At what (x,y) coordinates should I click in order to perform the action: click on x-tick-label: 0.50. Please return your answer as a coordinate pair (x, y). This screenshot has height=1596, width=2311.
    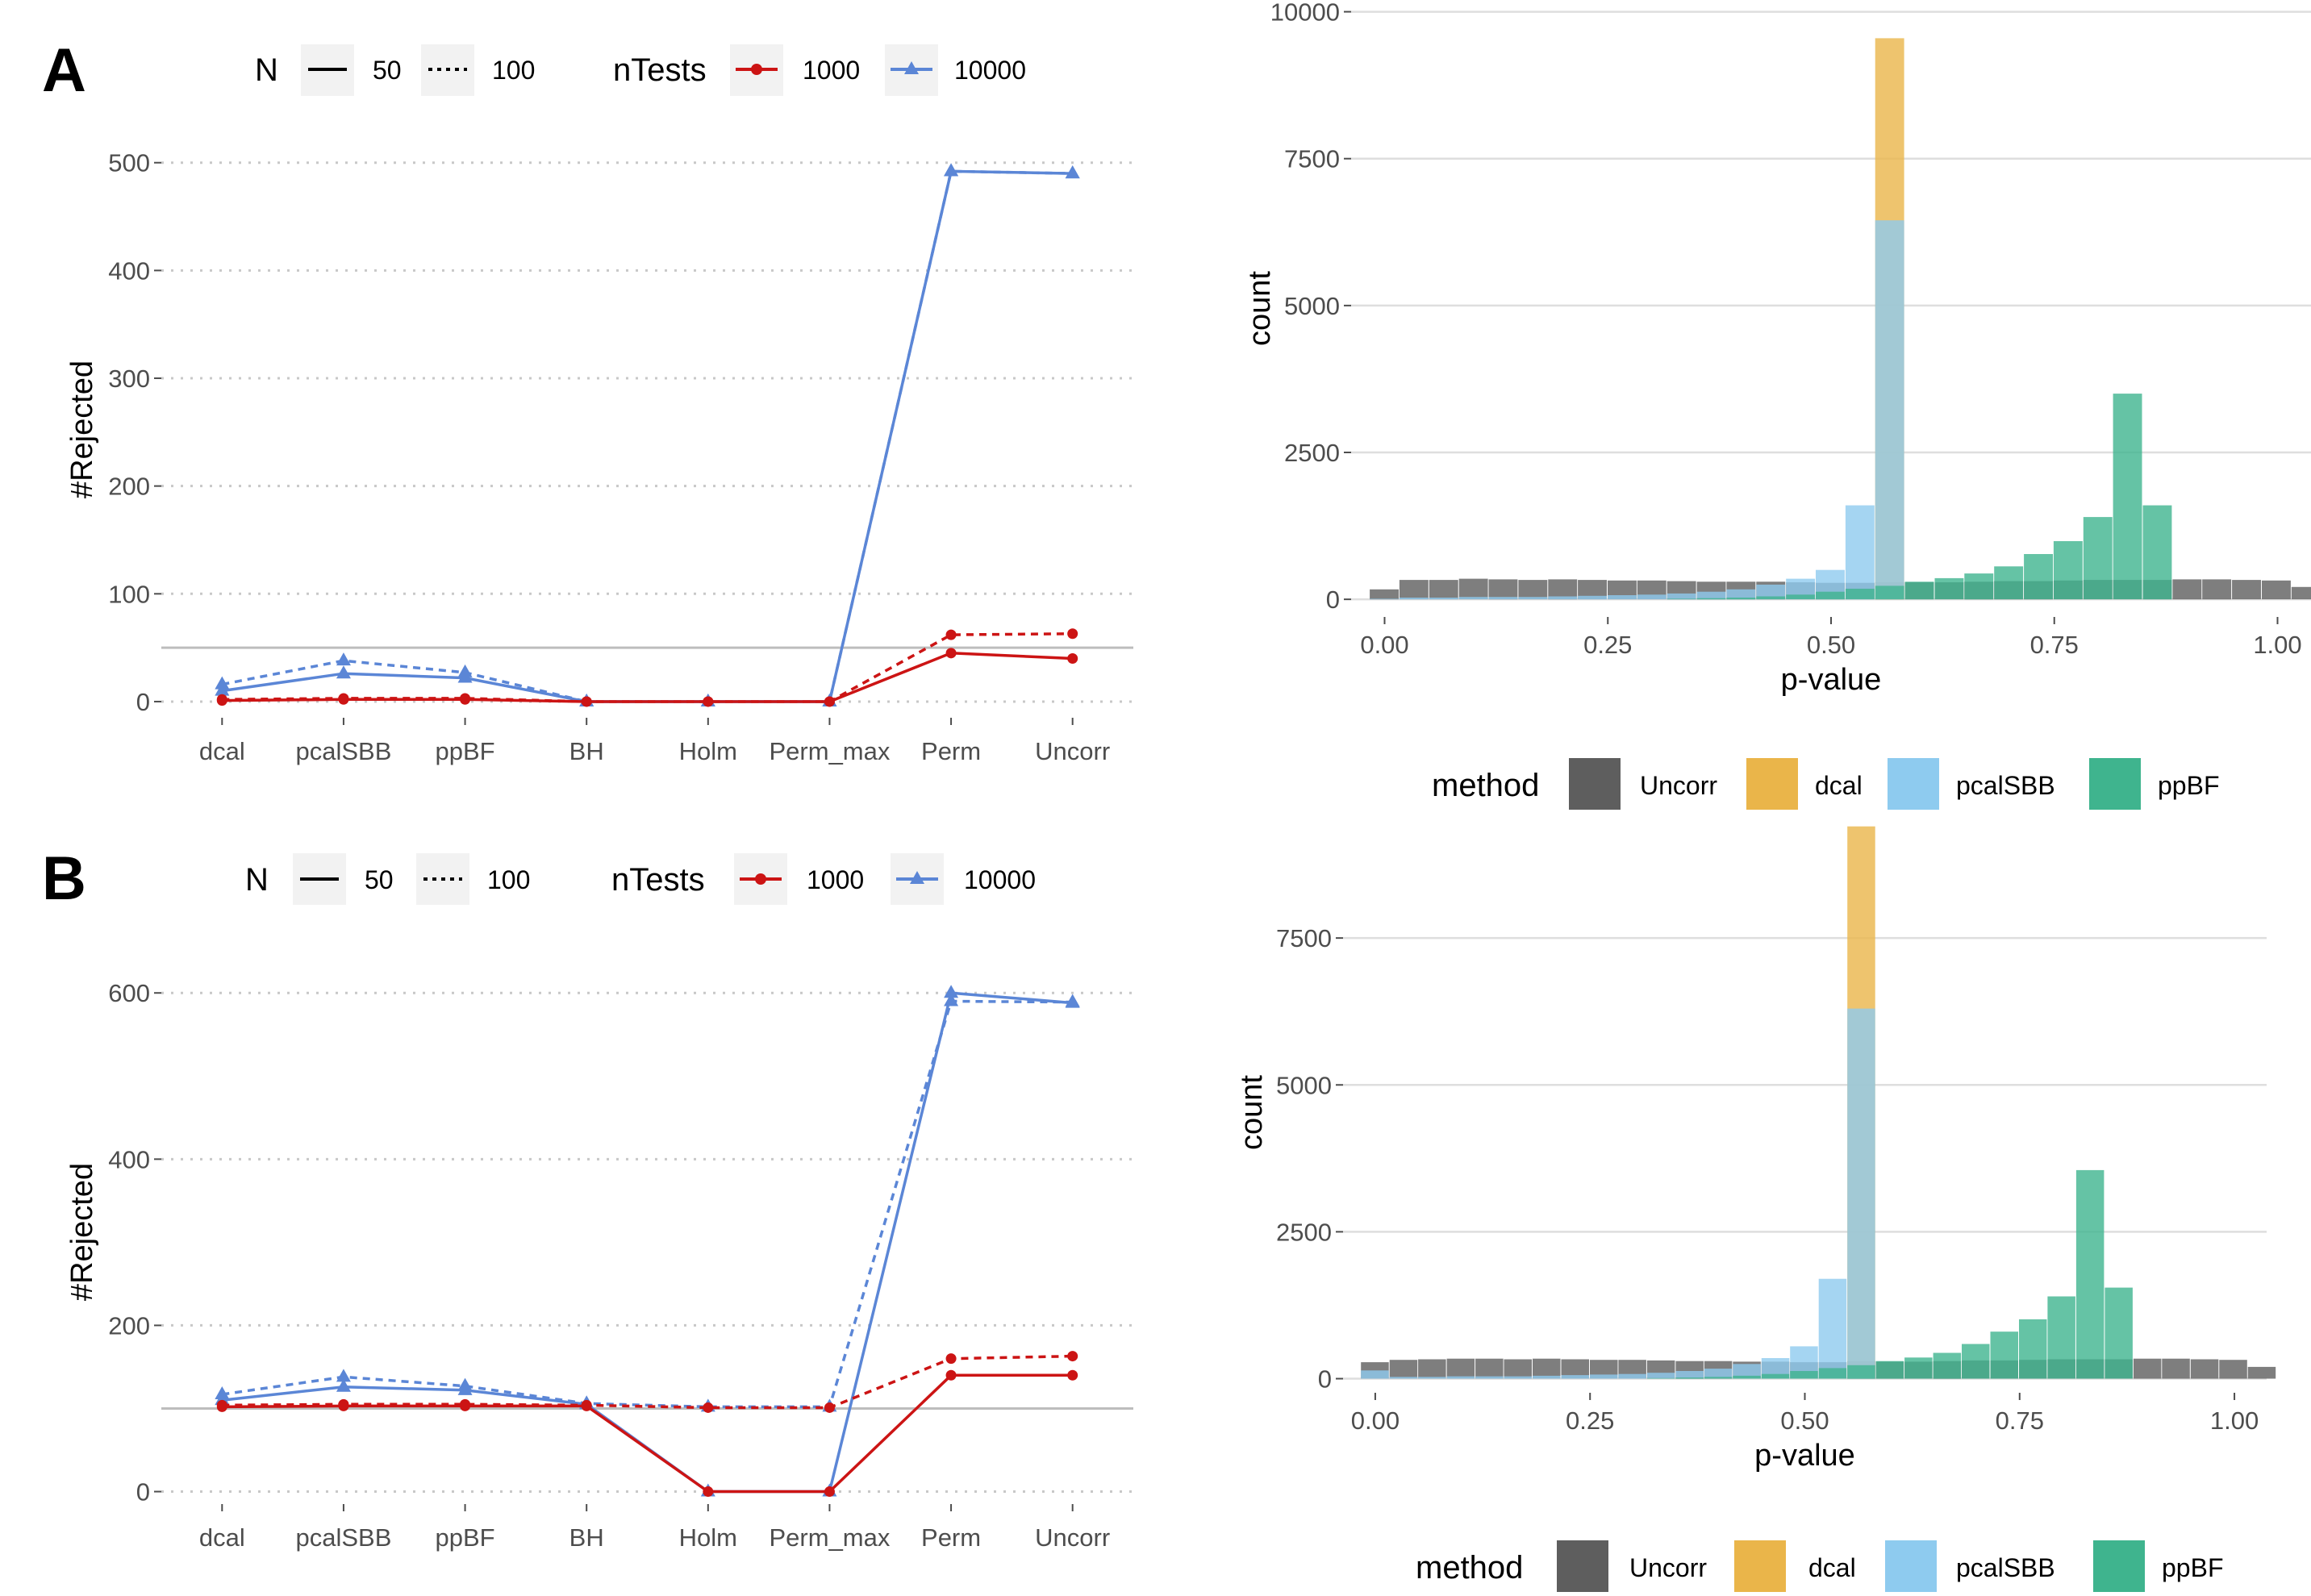
    Looking at the image, I should click on (1805, 1421).